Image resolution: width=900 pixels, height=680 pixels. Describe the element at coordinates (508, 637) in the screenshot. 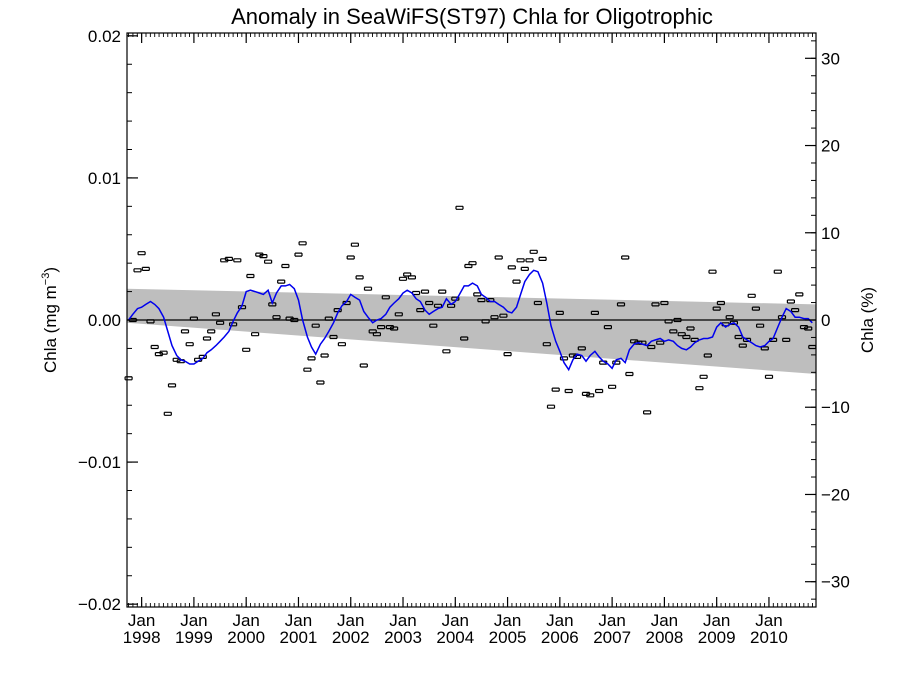

I see `x-tick-label-year: 2005` at that location.